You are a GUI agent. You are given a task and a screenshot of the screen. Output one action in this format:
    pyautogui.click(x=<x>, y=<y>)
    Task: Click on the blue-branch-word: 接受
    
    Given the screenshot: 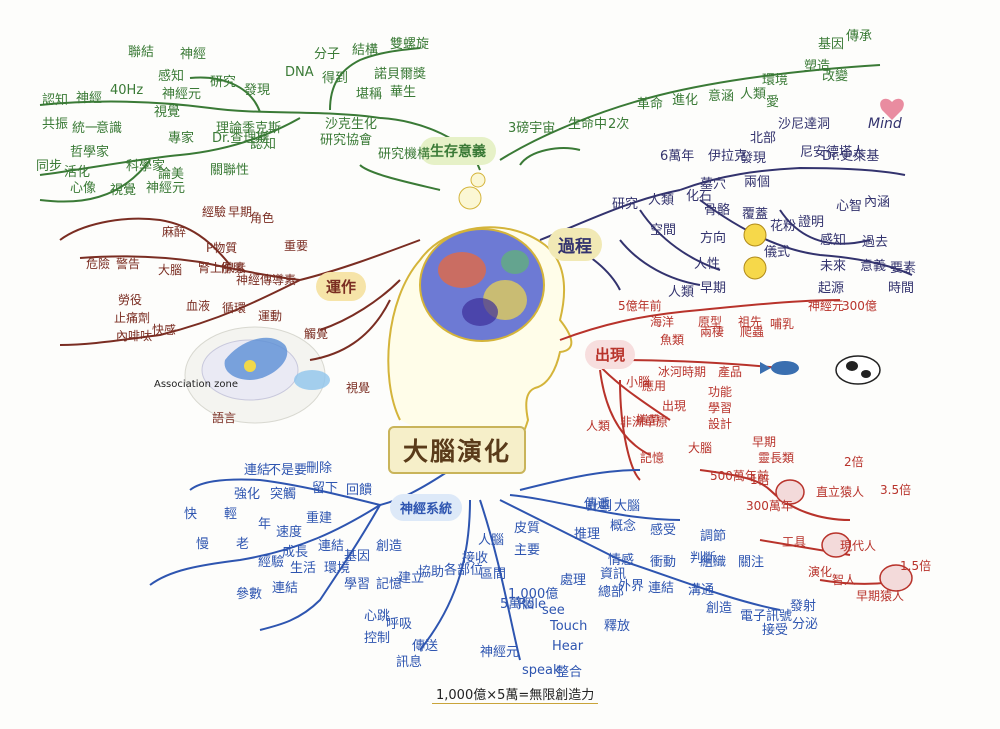 What is the action you would take?
    pyautogui.click(x=775, y=630)
    